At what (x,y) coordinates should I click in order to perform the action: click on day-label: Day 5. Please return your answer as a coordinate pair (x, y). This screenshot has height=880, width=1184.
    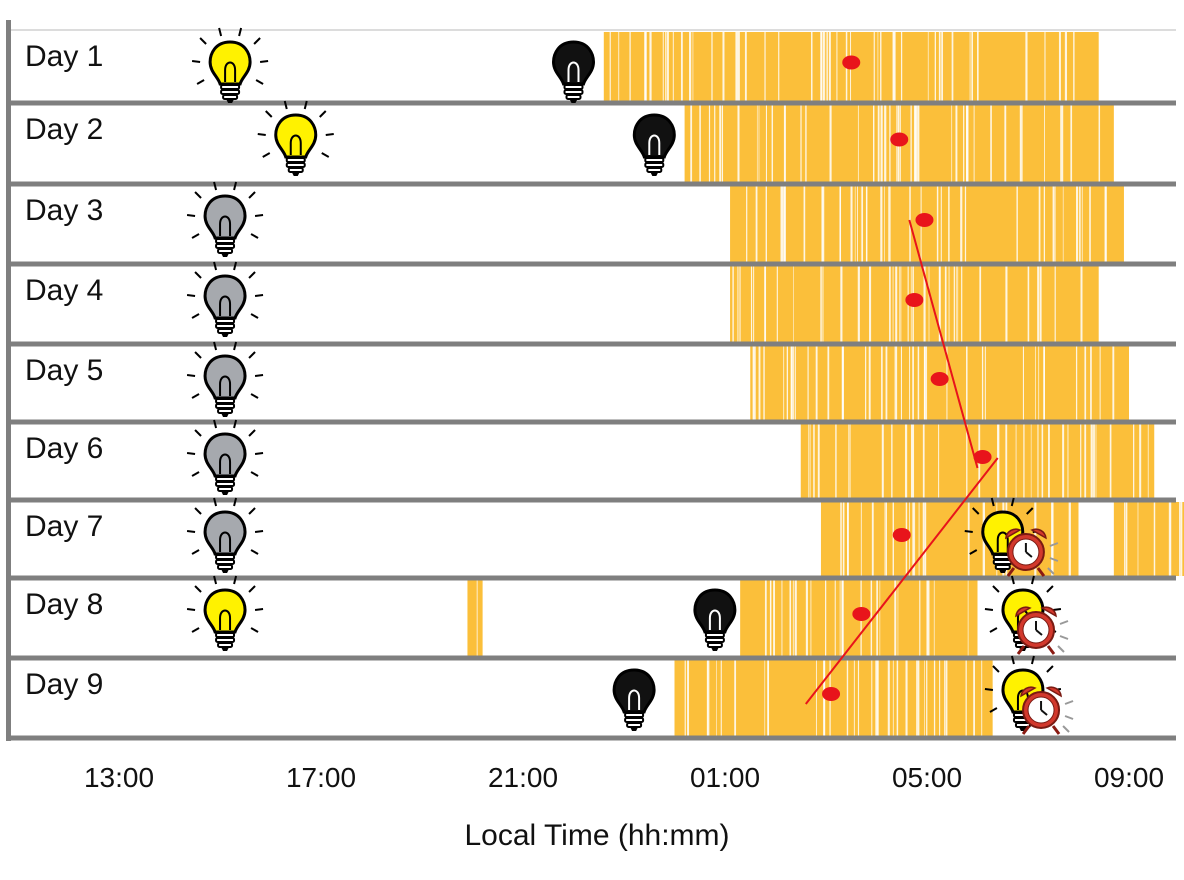
    Looking at the image, I should click on (64, 370).